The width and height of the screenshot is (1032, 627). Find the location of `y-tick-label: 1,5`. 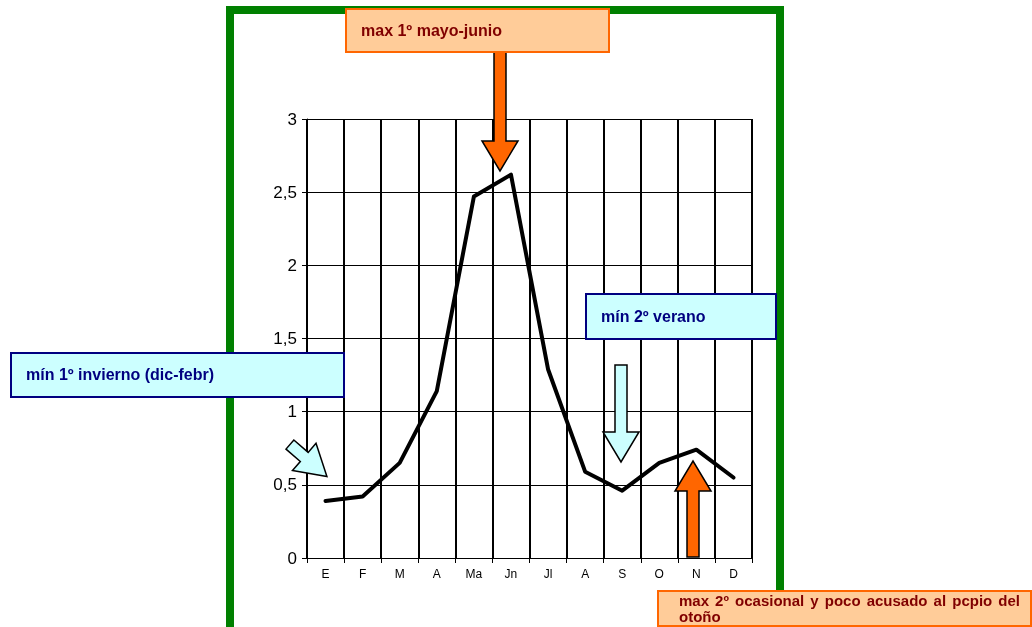

y-tick-label: 1,5 is located at coordinates (285, 338).